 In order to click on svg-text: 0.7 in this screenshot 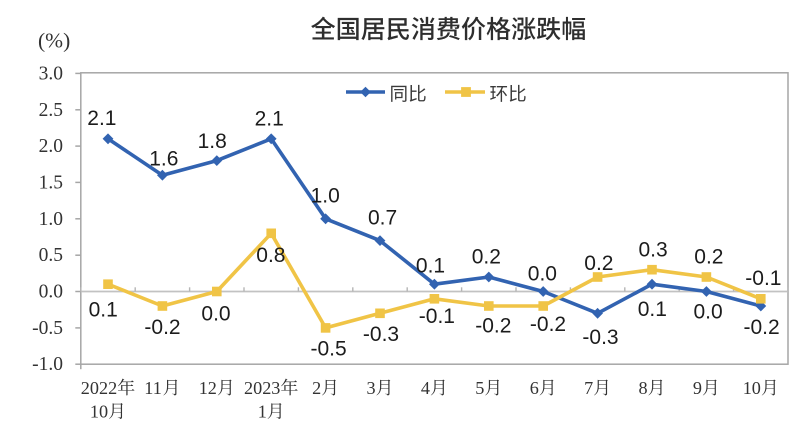, I will do `click(382, 218)`.